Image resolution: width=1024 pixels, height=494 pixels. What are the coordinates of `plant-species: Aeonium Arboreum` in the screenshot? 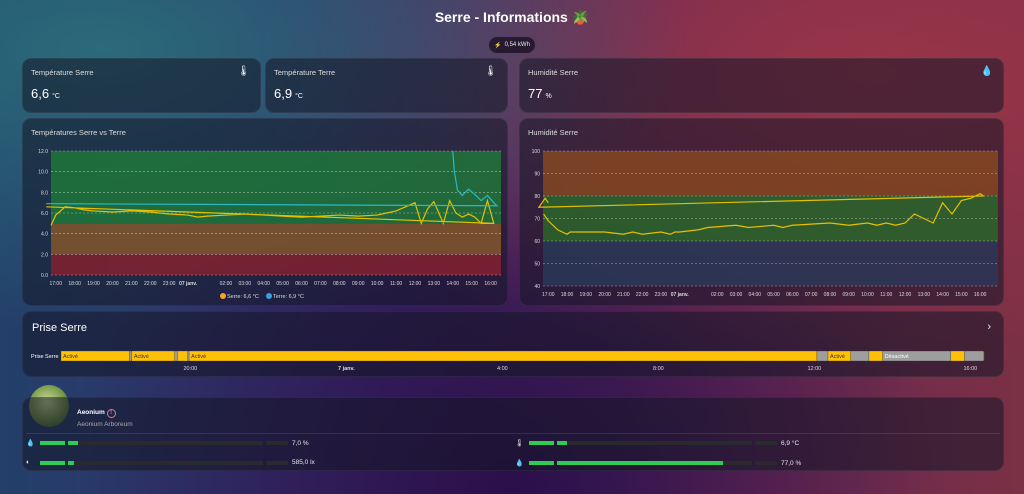 It's located at (105, 424).